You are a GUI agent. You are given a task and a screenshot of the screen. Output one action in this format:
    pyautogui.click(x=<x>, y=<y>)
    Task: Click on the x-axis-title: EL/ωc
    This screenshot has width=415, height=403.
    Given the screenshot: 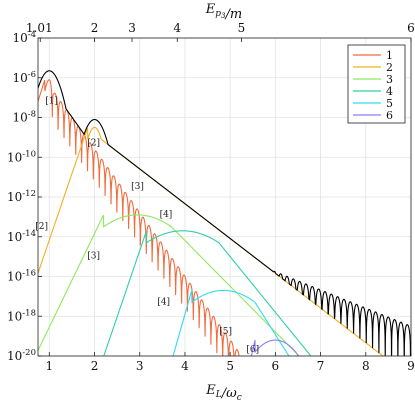 What is the action you would take?
    pyautogui.click(x=223, y=393)
    